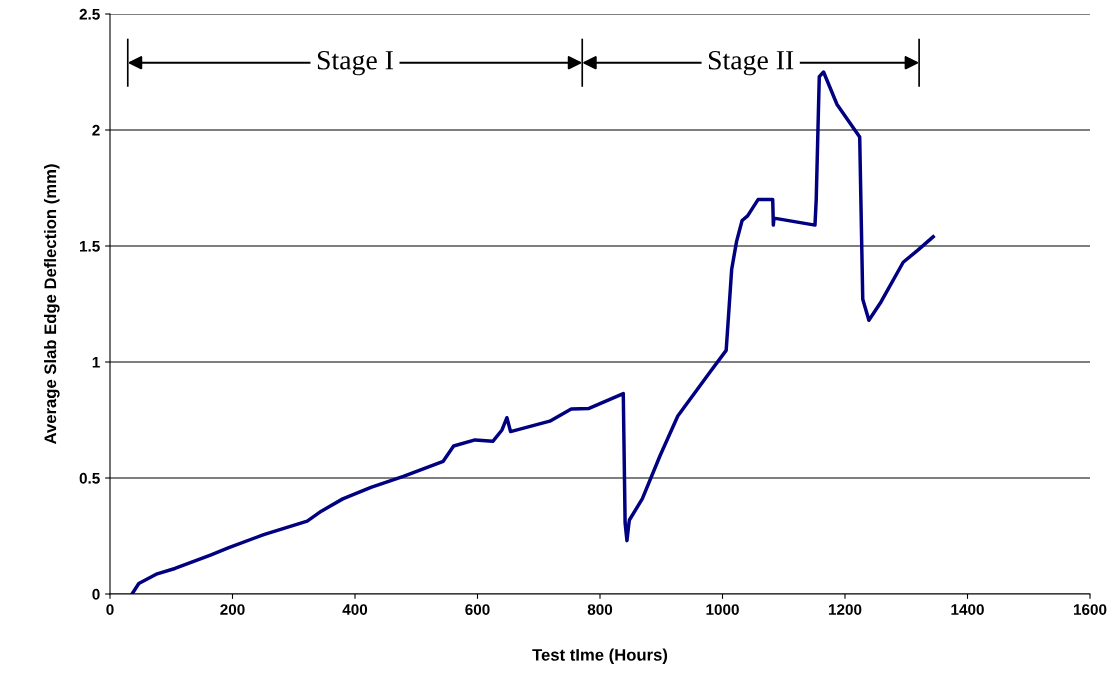 This screenshot has width=1117, height=689. What do you see at coordinates (90, 246) in the screenshot?
I see `y-tick-label: 1.5` at bounding box center [90, 246].